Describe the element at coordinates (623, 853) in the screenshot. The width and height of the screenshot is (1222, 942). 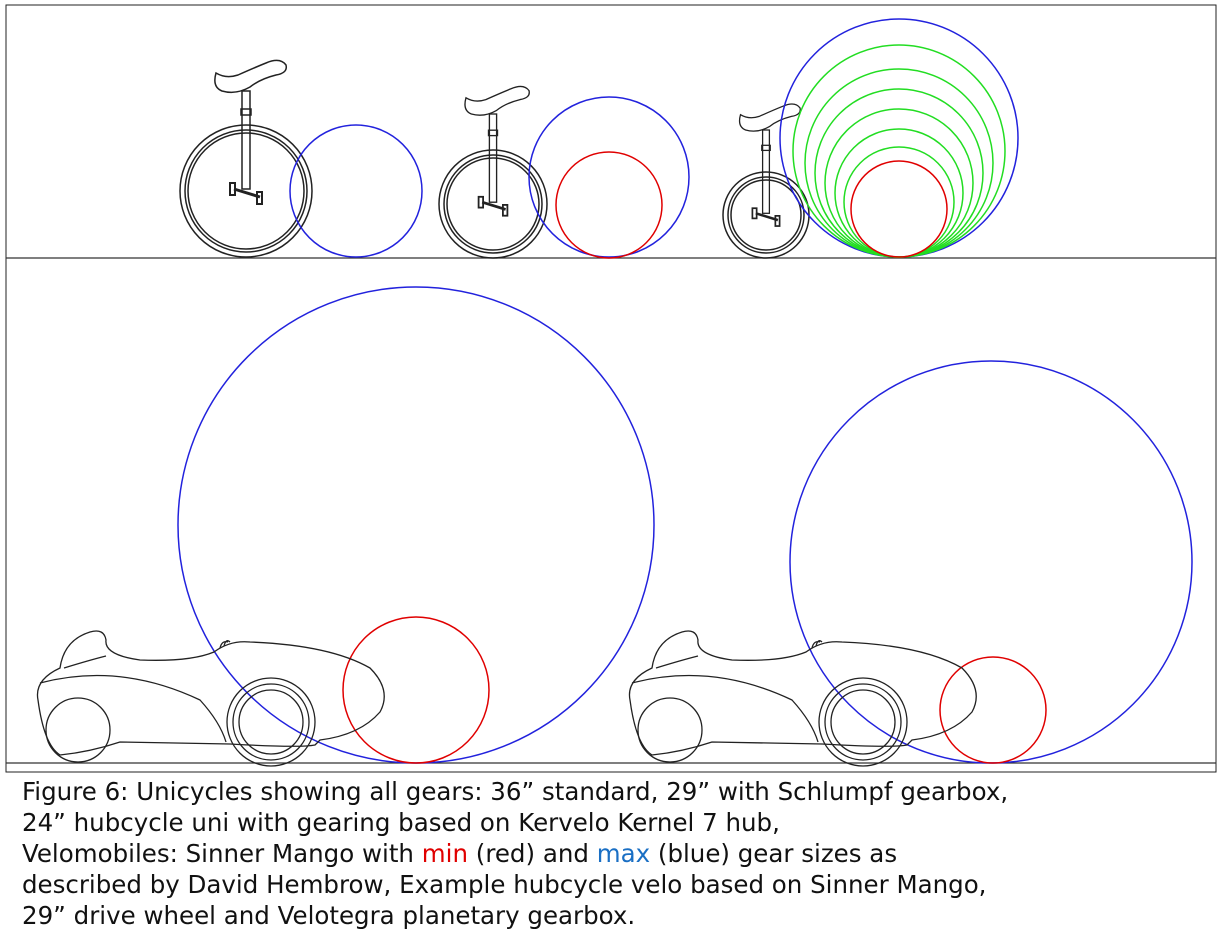
I see `caption-max: max` at that location.